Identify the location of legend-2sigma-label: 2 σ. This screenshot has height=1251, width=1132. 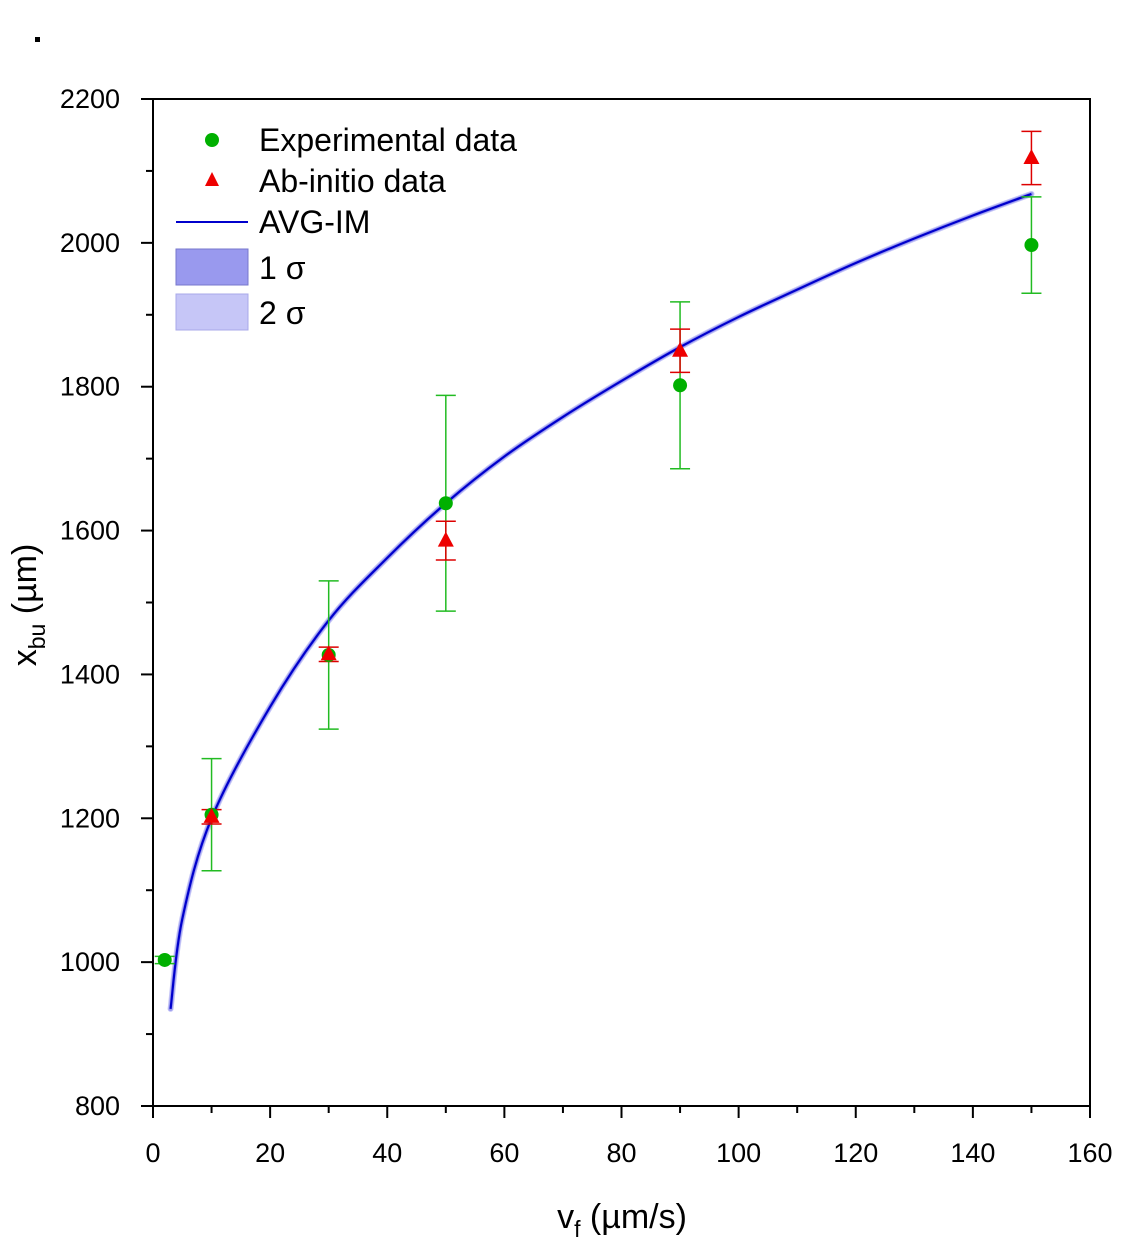
(282, 313).